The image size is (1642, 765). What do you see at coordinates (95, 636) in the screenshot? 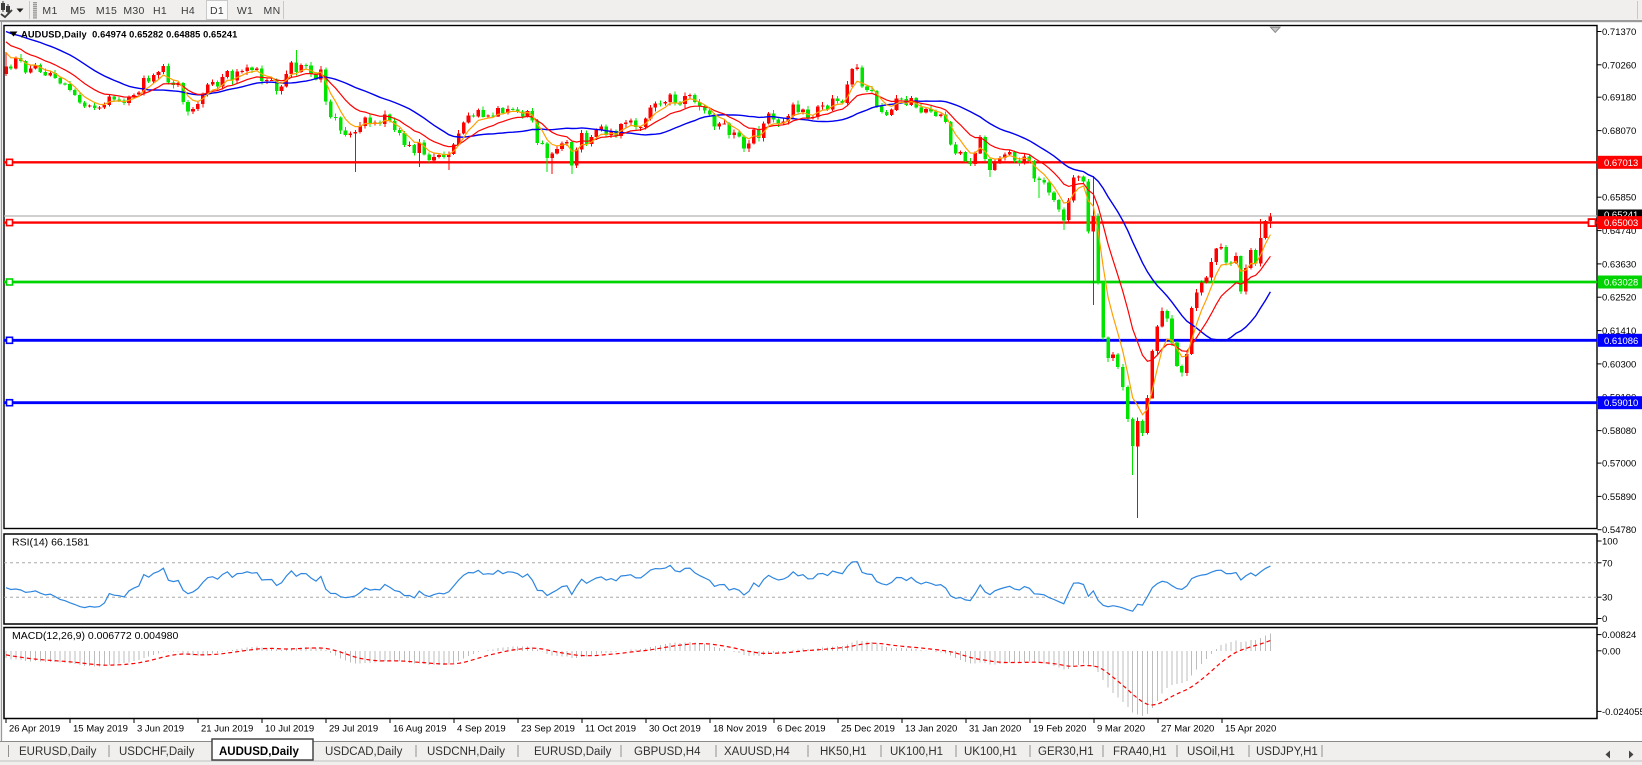
I see `svg-text:MACD(12,26,9) 0.006772 0.00498: MACD(12,26,9) 0.006772 0.004980` at bounding box center [95, 636].